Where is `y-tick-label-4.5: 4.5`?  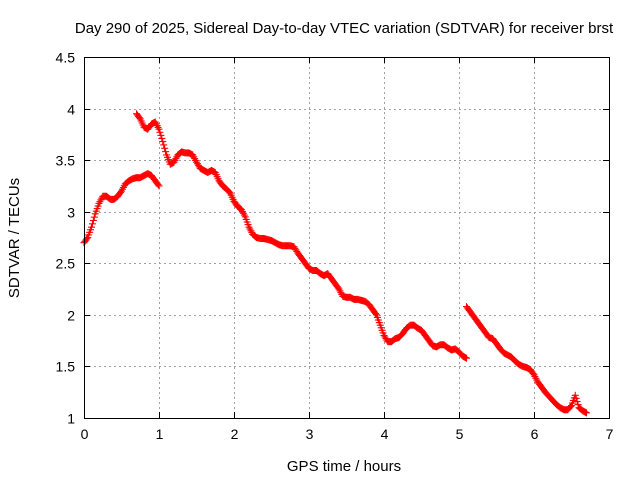
y-tick-label-4.5: 4.5 is located at coordinates (66, 58).